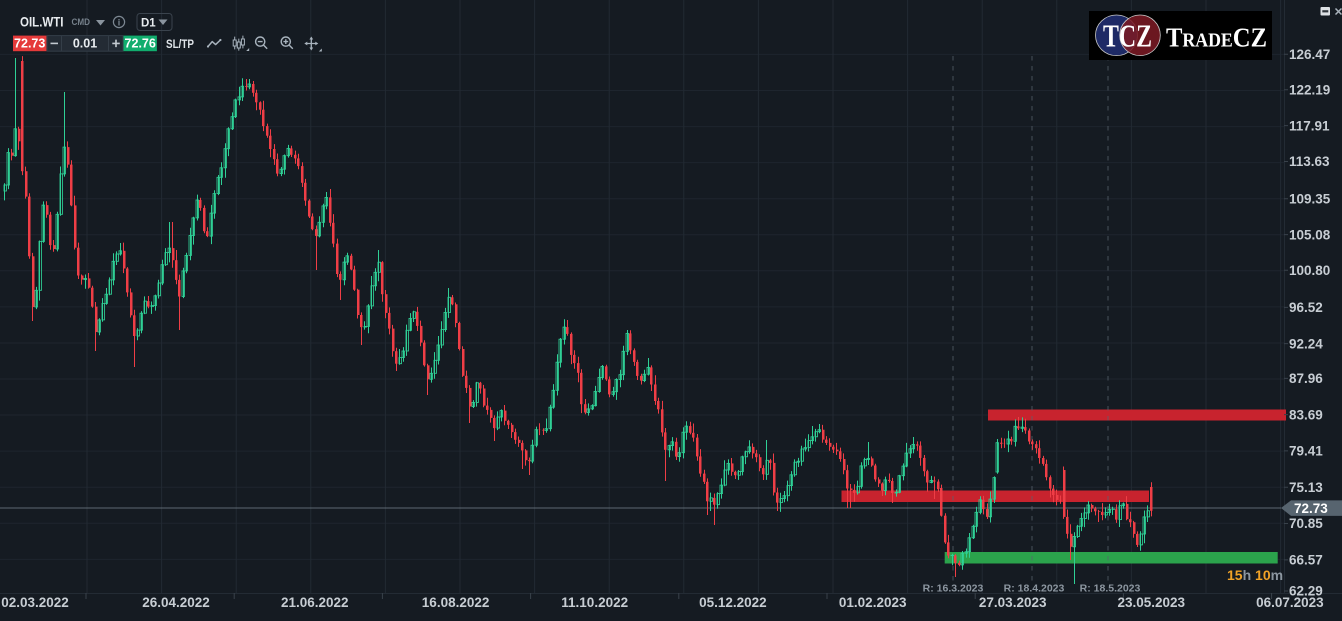 This screenshot has width=1342, height=621. What do you see at coordinates (1306, 343) in the screenshot?
I see `svg-text: 92.24` at bounding box center [1306, 343].